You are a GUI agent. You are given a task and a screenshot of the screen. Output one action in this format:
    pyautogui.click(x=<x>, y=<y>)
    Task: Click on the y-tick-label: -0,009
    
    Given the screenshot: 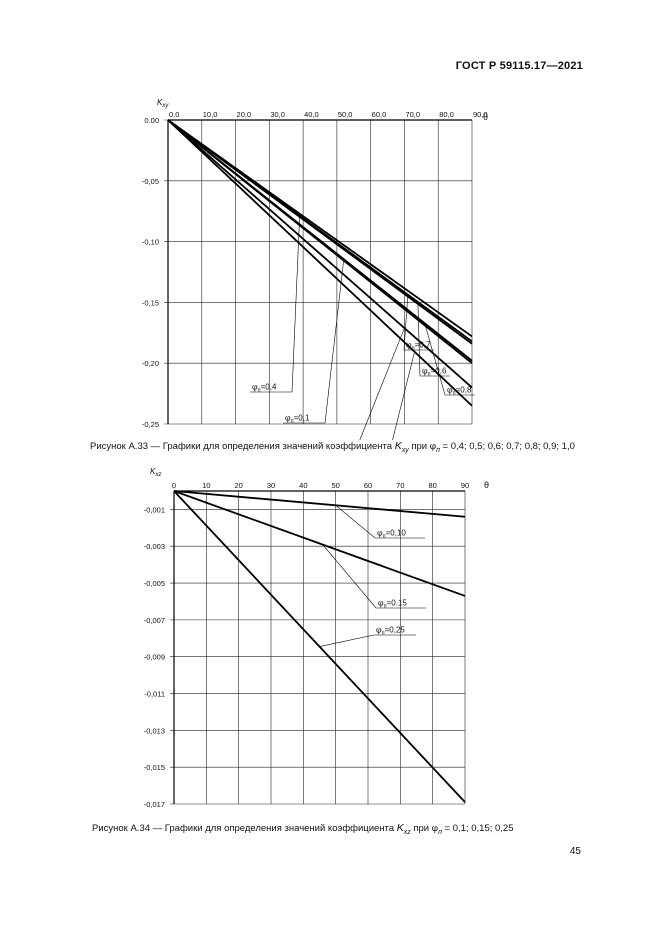 What is the action you would take?
    pyautogui.click(x=154, y=657)
    